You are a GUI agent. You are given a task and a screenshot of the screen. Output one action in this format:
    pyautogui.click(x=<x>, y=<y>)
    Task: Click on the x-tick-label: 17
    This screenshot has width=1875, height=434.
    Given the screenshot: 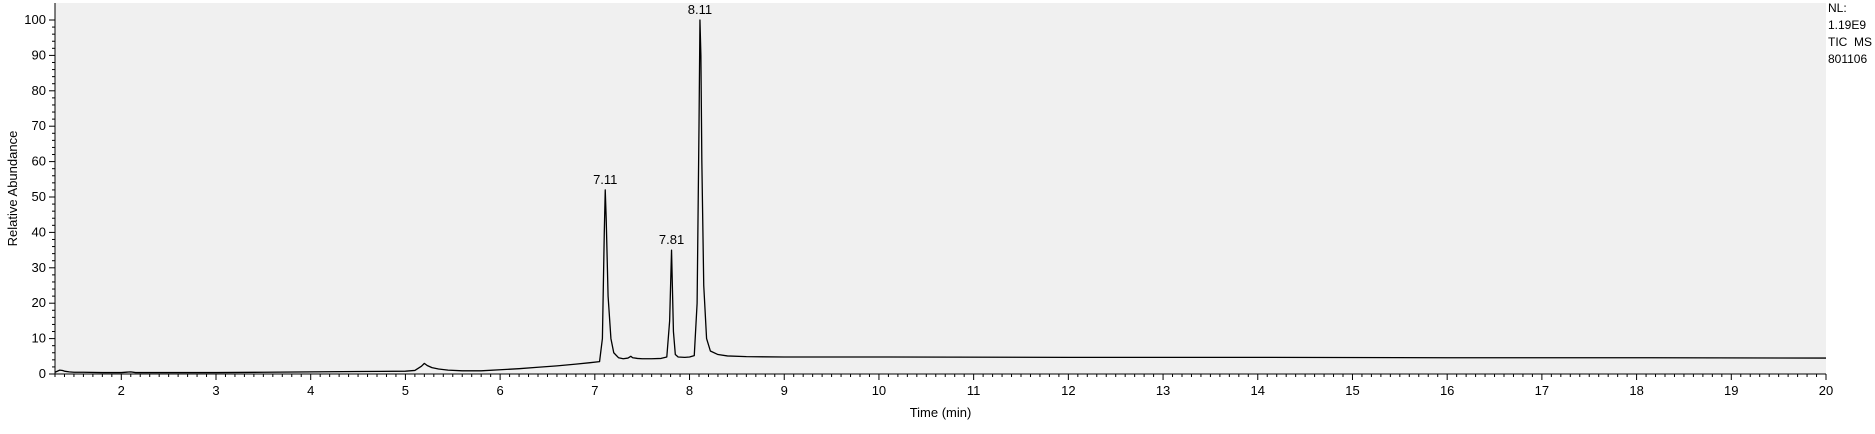 What is the action you would take?
    pyautogui.click(x=1542, y=390)
    